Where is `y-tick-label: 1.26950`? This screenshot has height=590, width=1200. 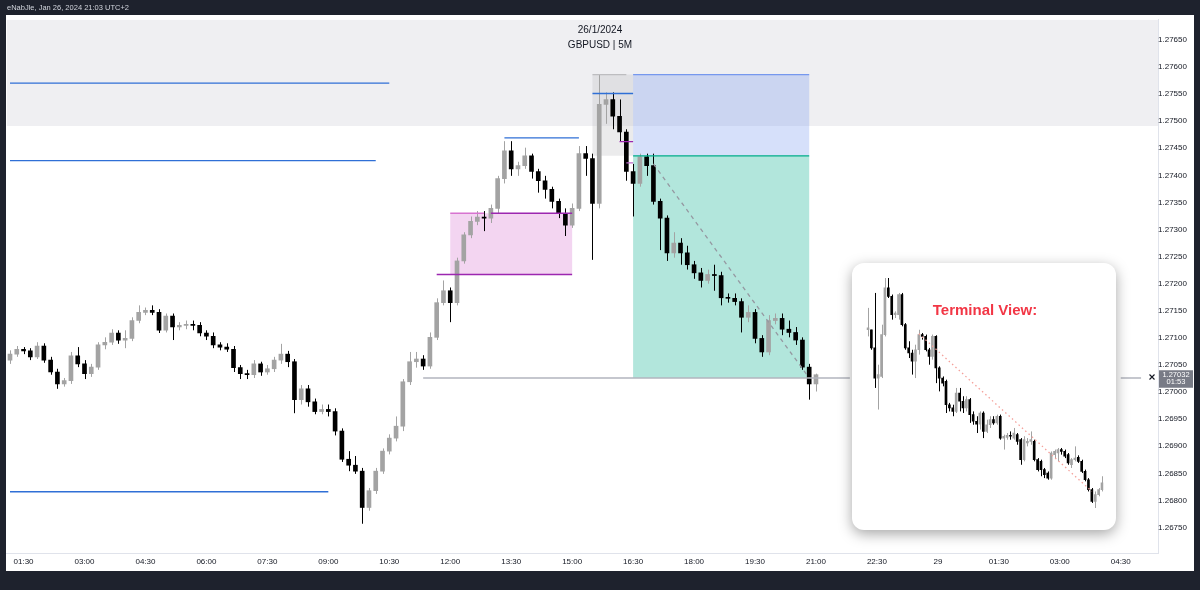 y-tick-label: 1.26950 is located at coordinates (1173, 419).